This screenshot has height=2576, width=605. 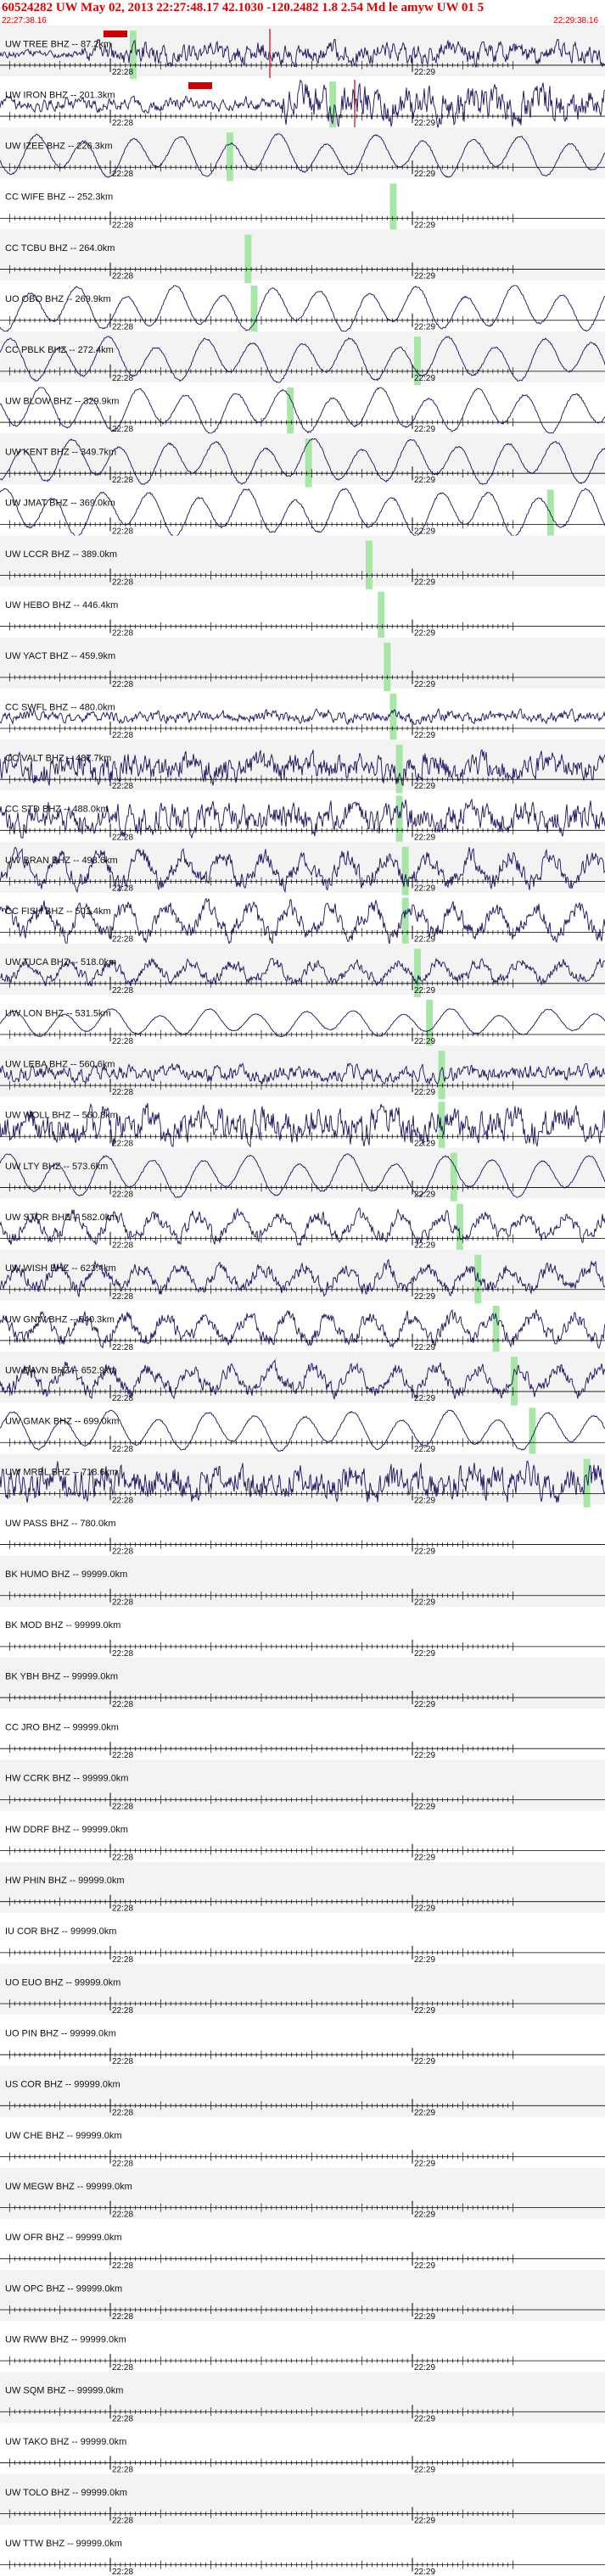 I want to click on station-label: HW CCRK BHZ -- 99999.0km, so click(x=66, y=1779).